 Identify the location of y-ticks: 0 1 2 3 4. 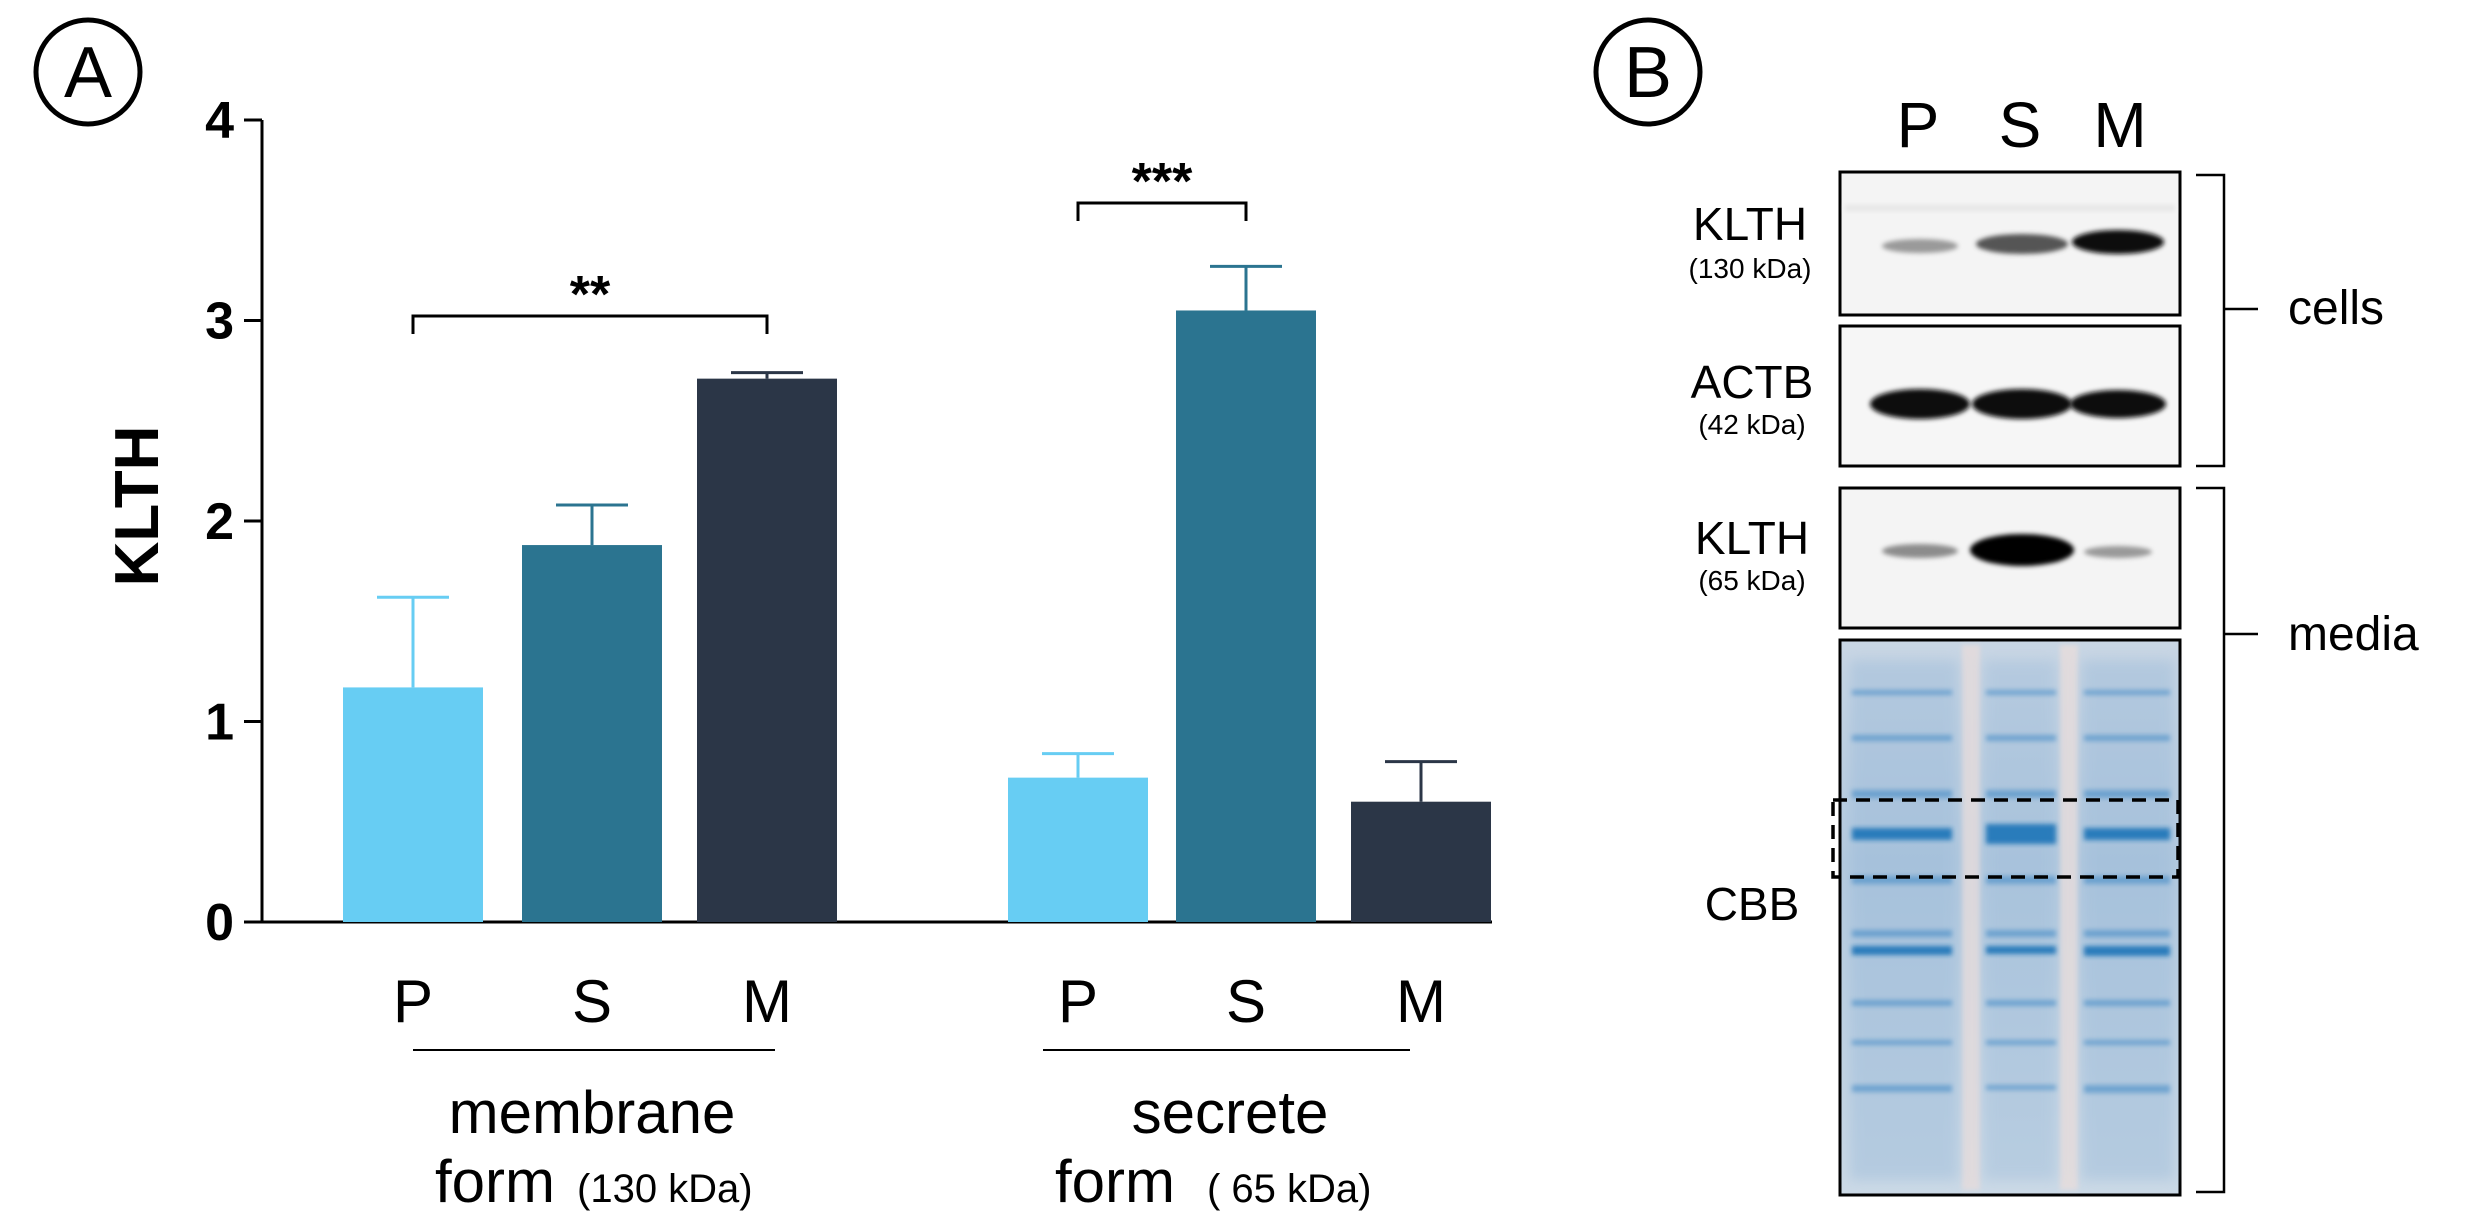
(233, 522).